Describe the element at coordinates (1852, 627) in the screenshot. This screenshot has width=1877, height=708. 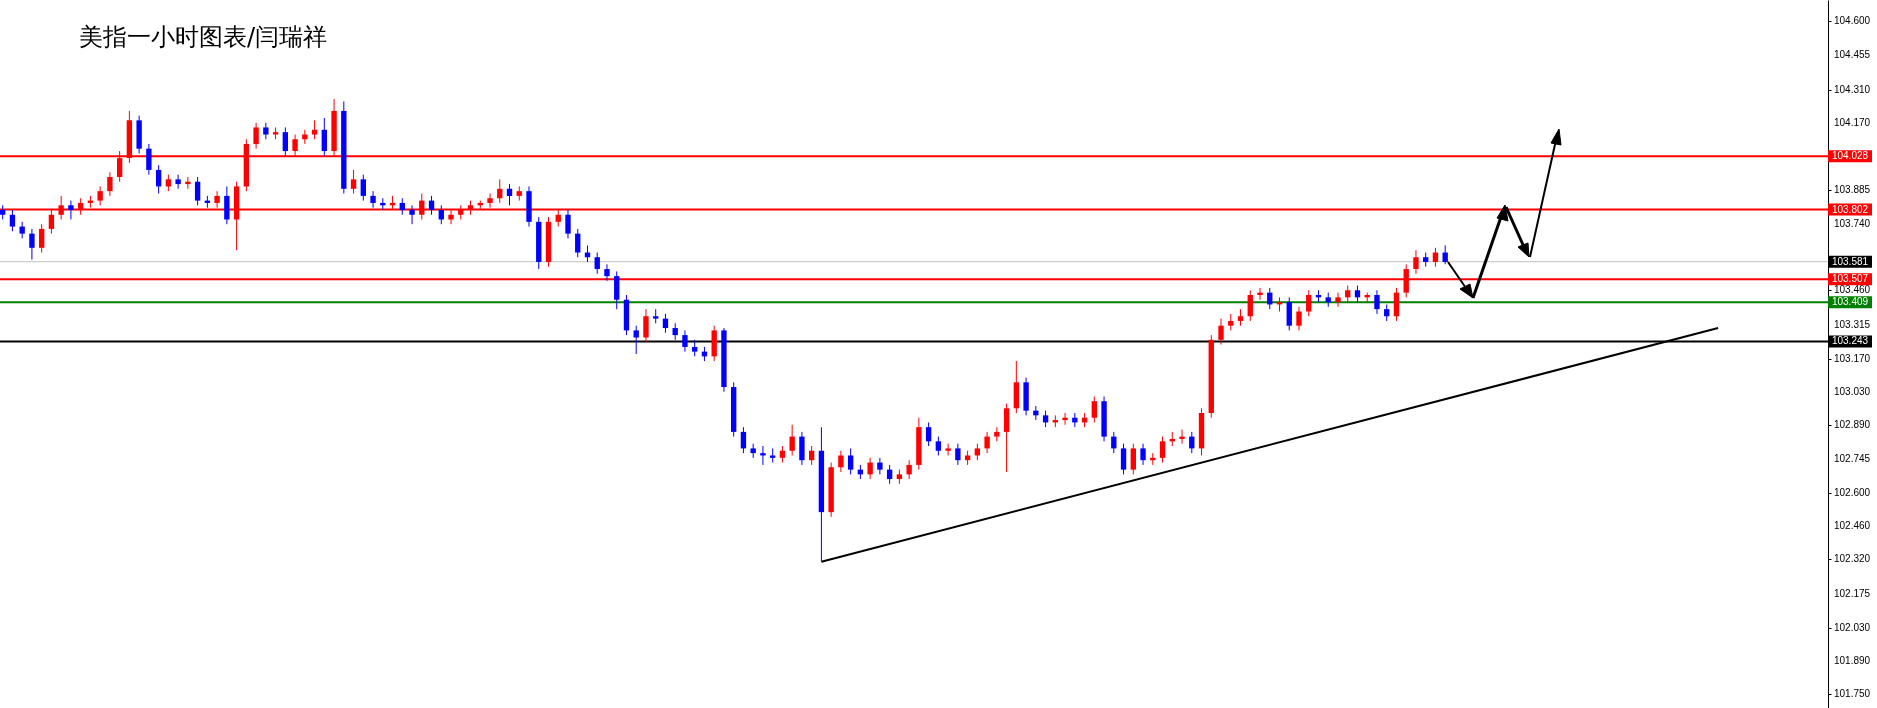
I see `y-tick-label: 102.030` at that location.